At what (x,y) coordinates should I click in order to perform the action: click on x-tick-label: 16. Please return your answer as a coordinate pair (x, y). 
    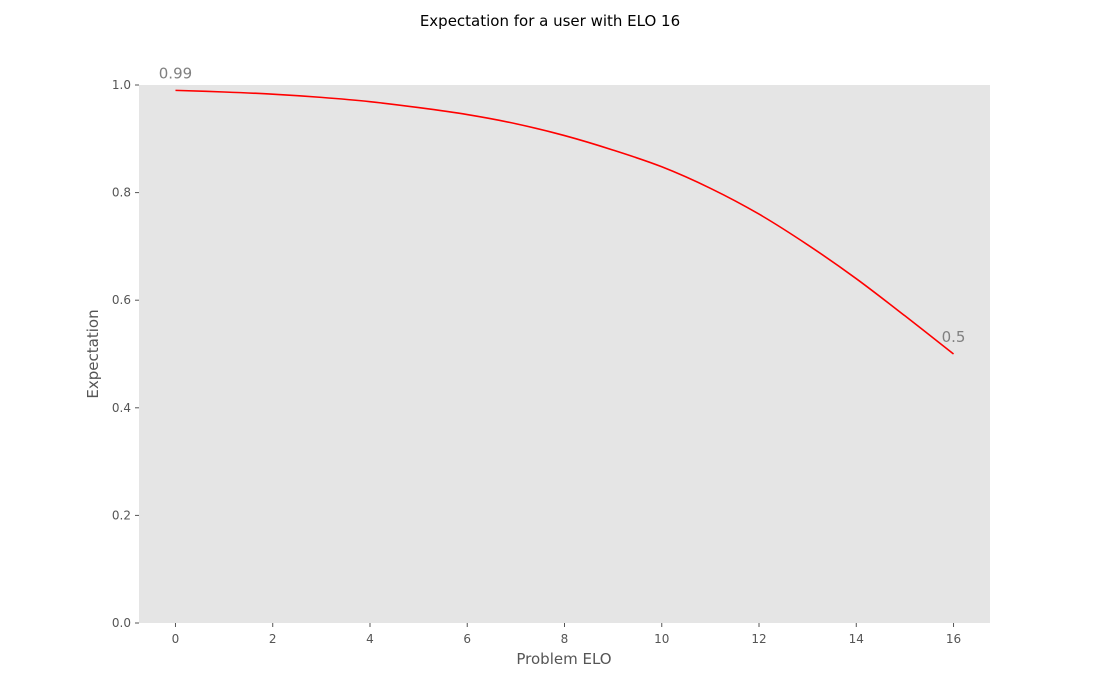
    Looking at the image, I should click on (953, 639).